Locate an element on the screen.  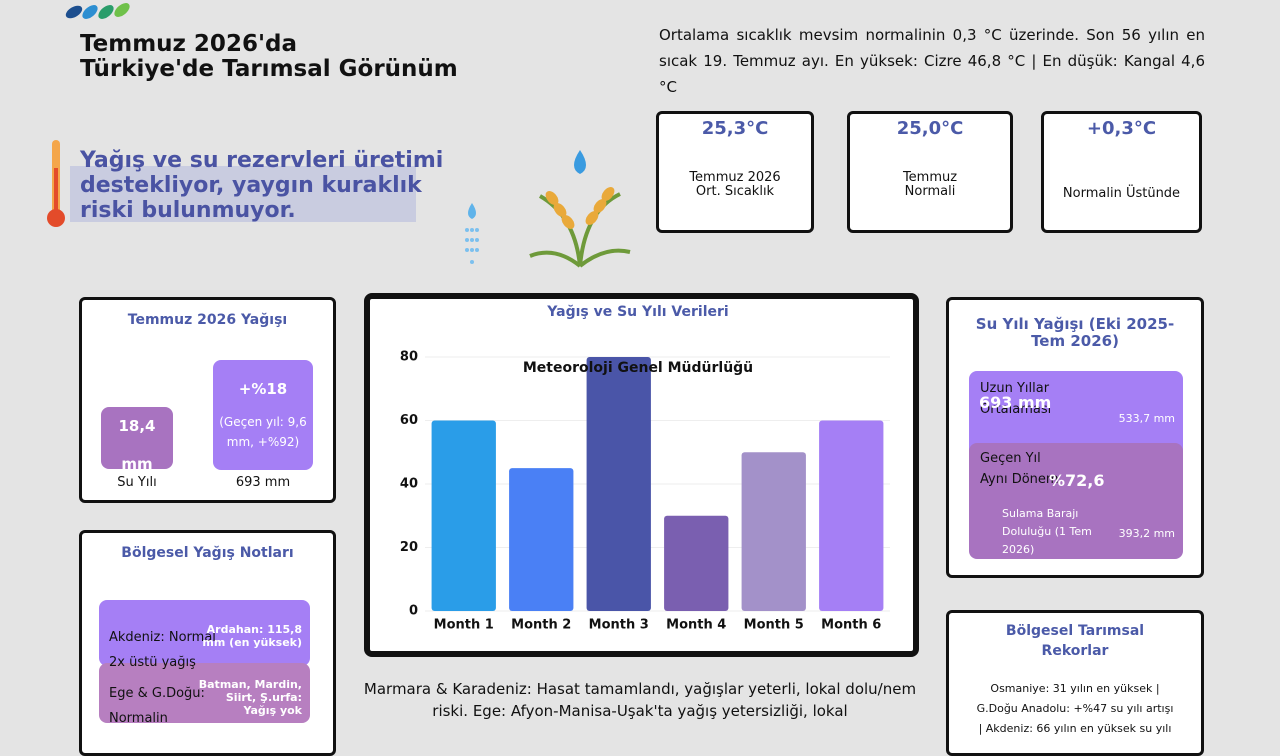
thermometer-icon is located at coordinates (56, 183).